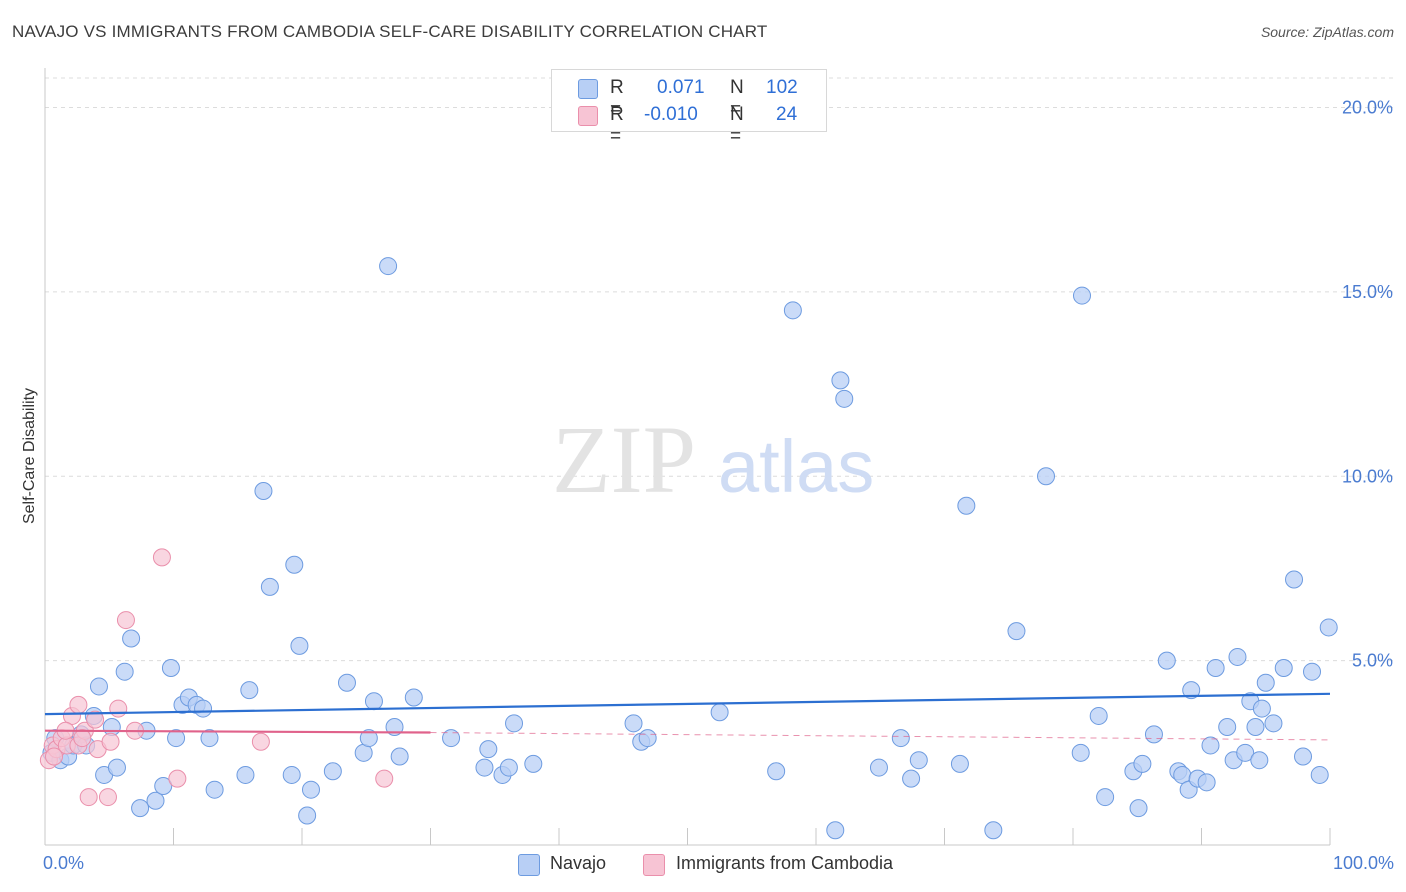 Image resolution: width=1406 pixels, height=892 pixels. Describe the element at coordinates (29, 456) in the screenshot. I see `y-axis-title: Self-Care Disability` at that location.